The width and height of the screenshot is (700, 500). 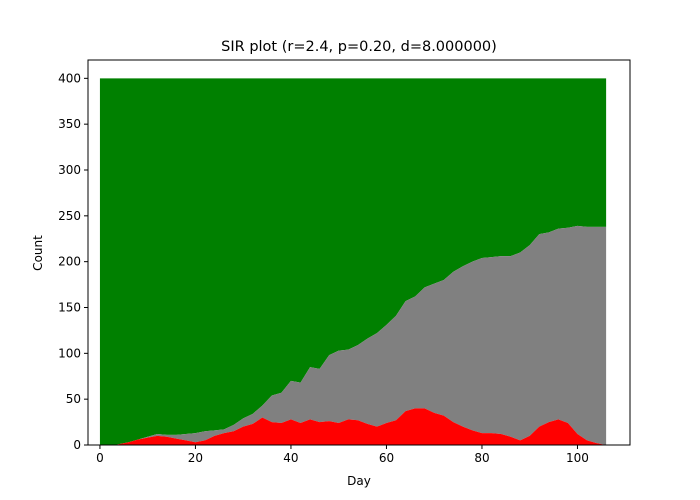 What do you see at coordinates (69, 308) in the screenshot?
I see `y-tick-label: 150` at bounding box center [69, 308].